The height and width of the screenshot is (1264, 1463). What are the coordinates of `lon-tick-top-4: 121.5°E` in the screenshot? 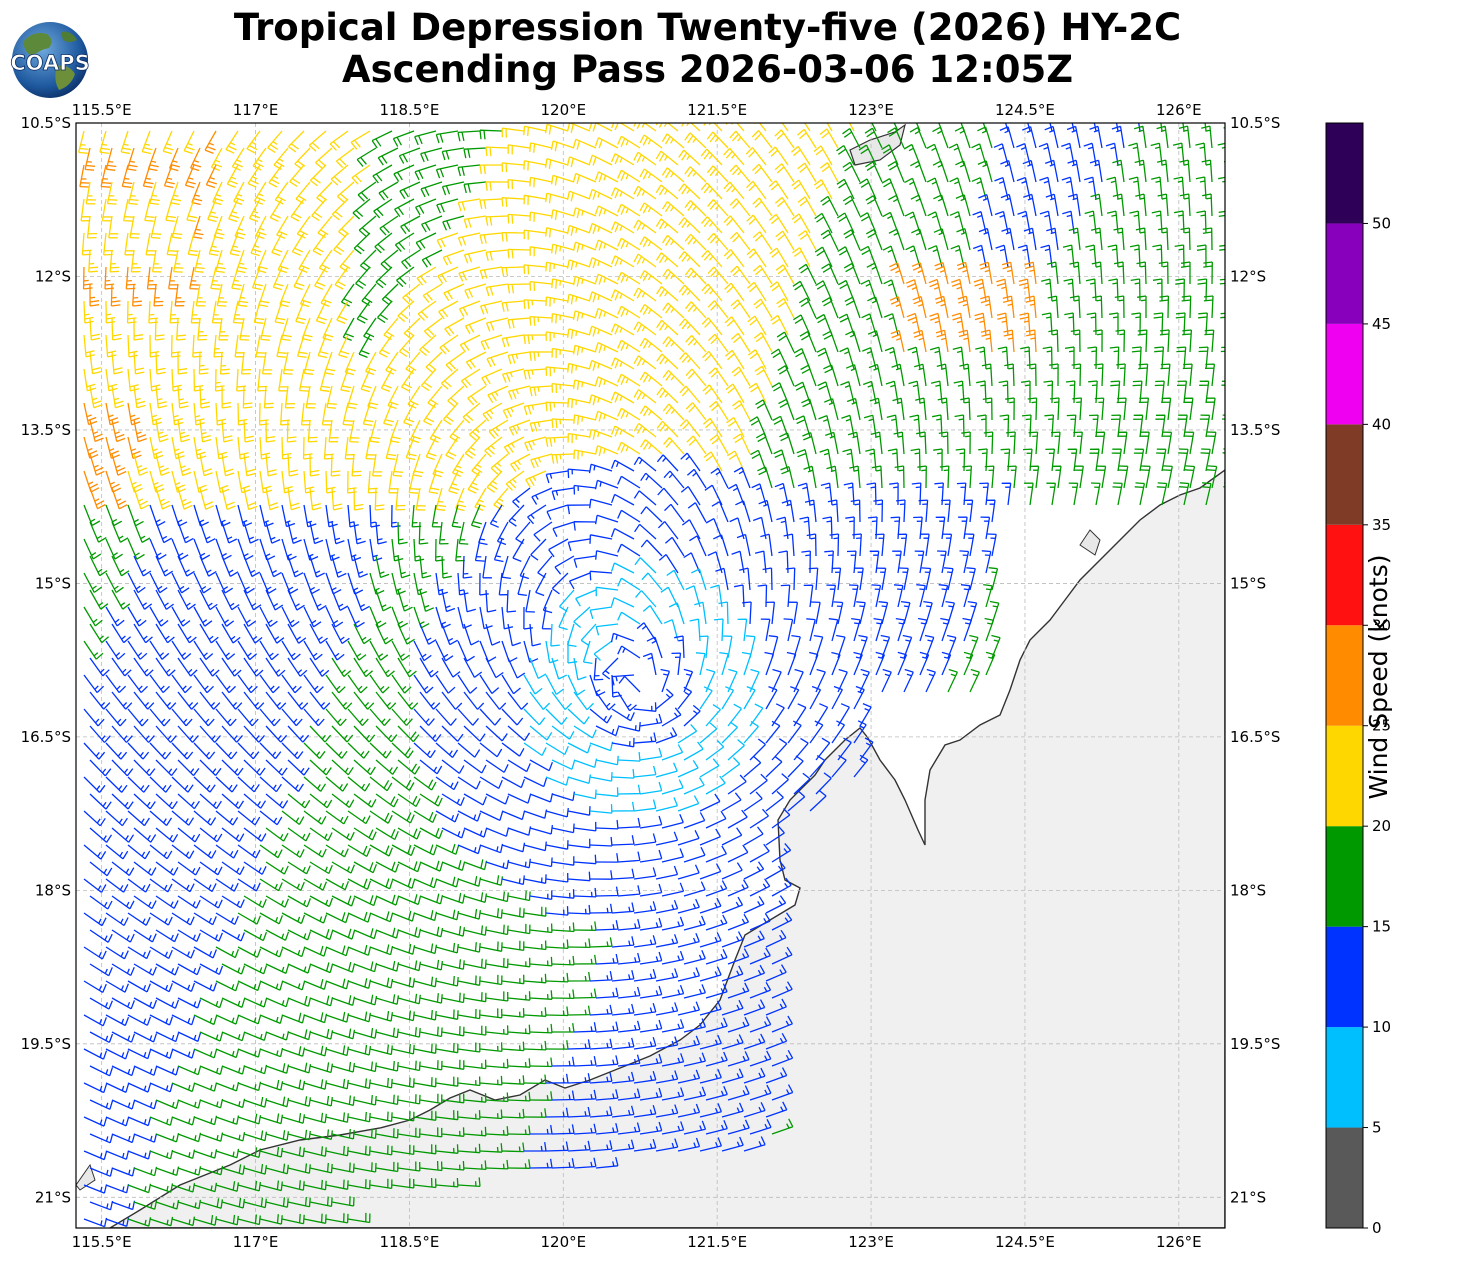 It's located at (717, 110).